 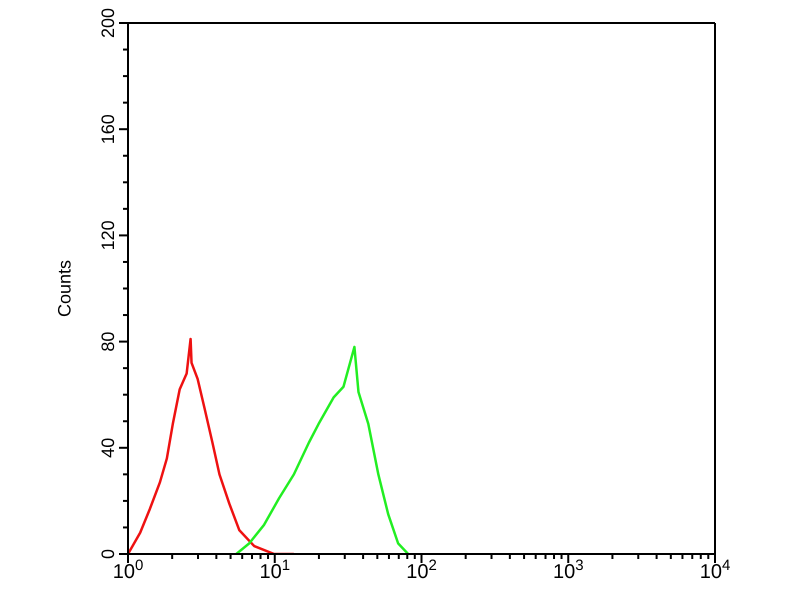 What do you see at coordinates (64, 289) in the screenshot?
I see `y-axis-title: Counts` at bounding box center [64, 289].